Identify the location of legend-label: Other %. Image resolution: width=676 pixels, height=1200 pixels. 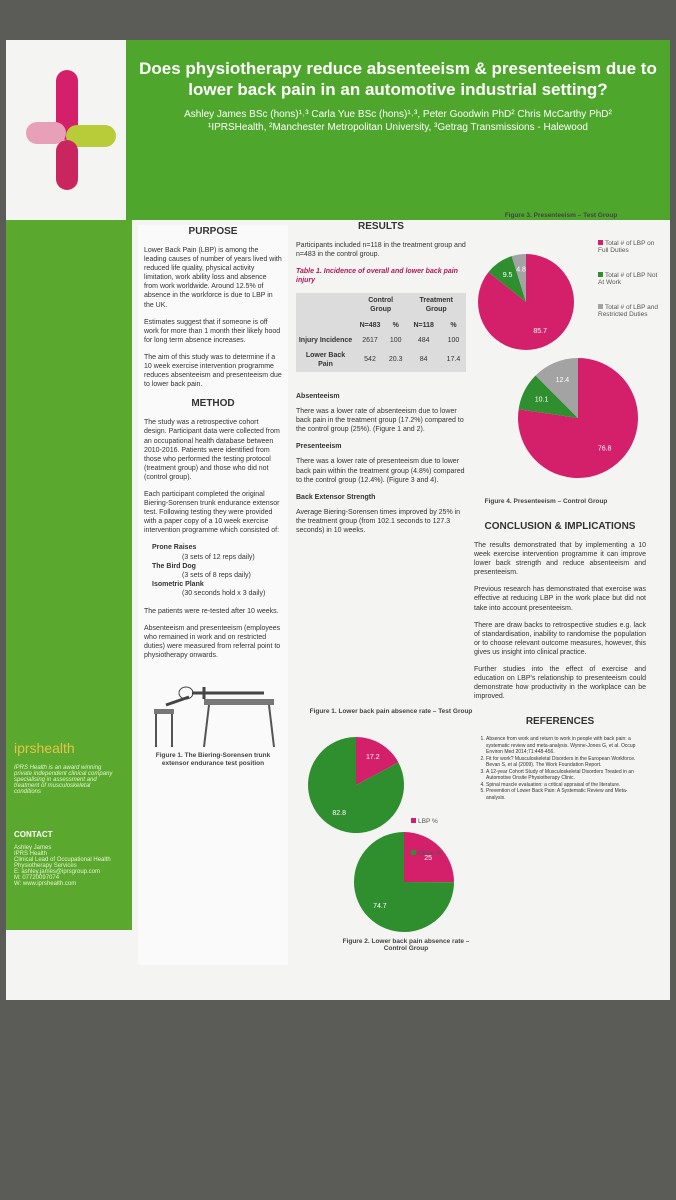
(430, 853).